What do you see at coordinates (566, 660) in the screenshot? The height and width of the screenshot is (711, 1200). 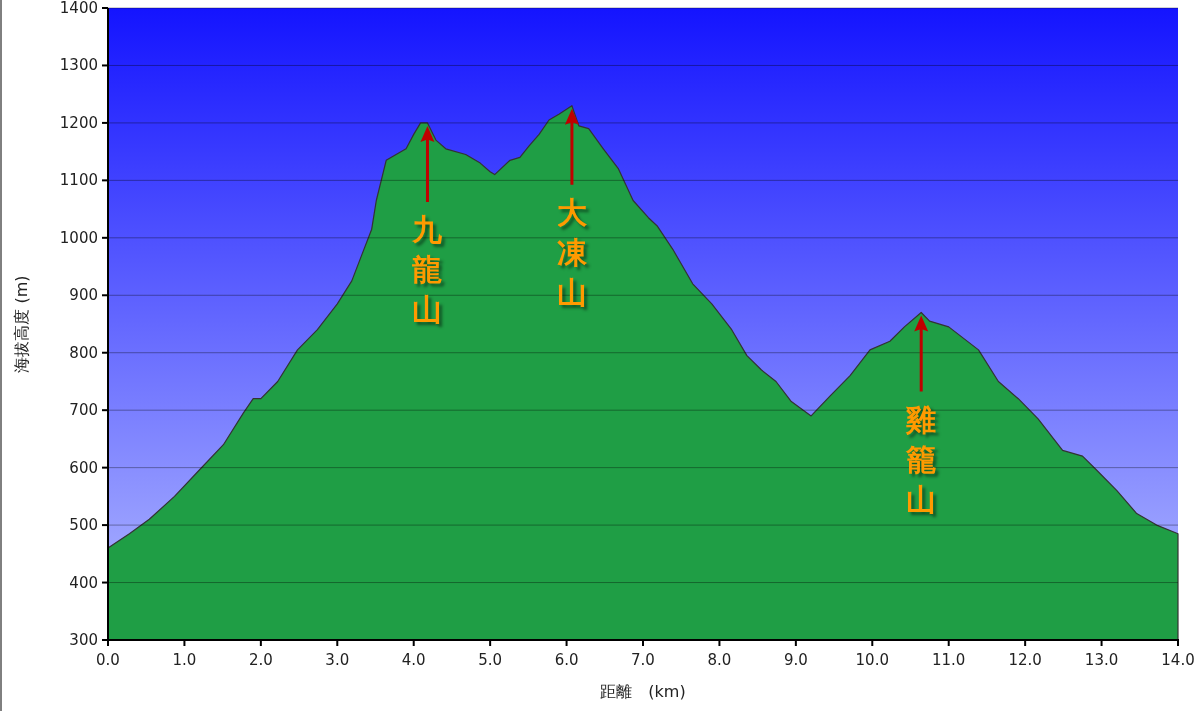 I see `x-tick-label: 6.0` at bounding box center [566, 660].